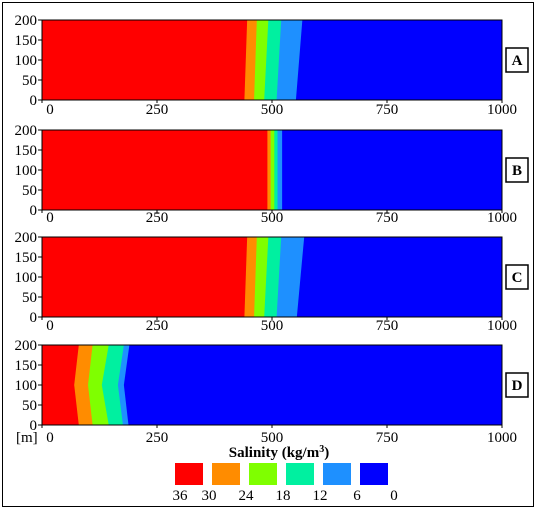  What do you see at coordinates (357, 496) in the screenshot?
I see `colorscale-tick-label: 6` at bounding box center [357, 496].